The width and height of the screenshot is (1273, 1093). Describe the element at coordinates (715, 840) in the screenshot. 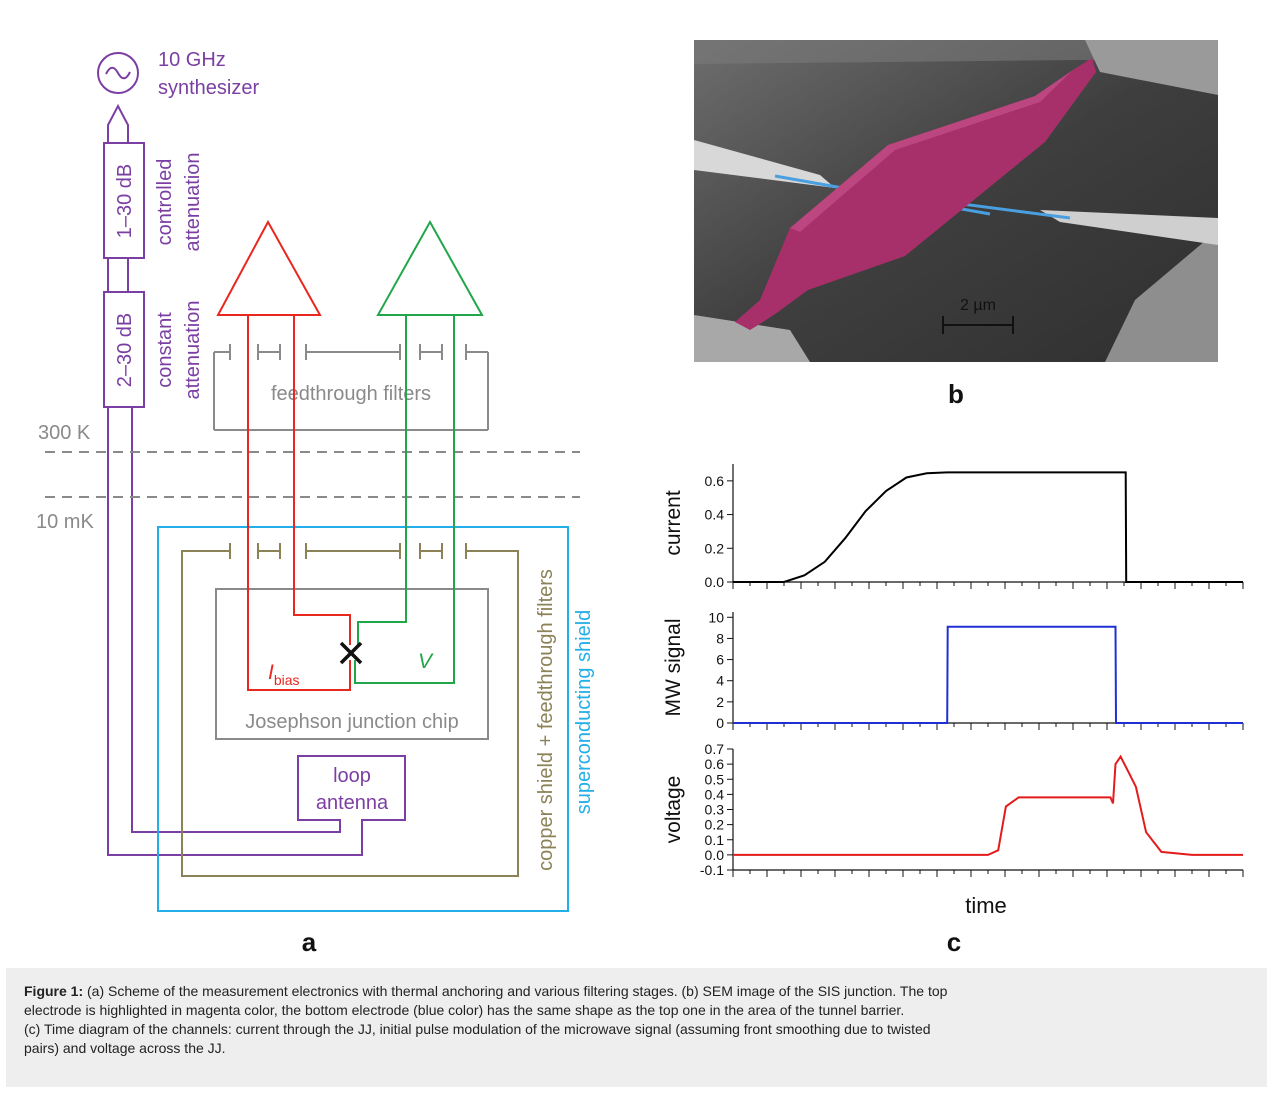

I see `y-tick-label: 0.1` at that location.